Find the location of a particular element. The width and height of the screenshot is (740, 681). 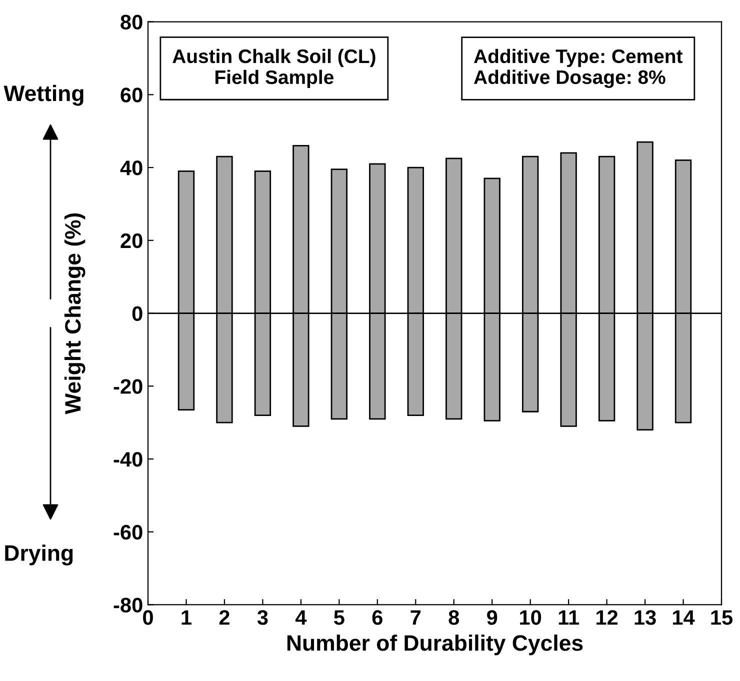

y-tick-label: -60 is located at coordinates (128, 532).